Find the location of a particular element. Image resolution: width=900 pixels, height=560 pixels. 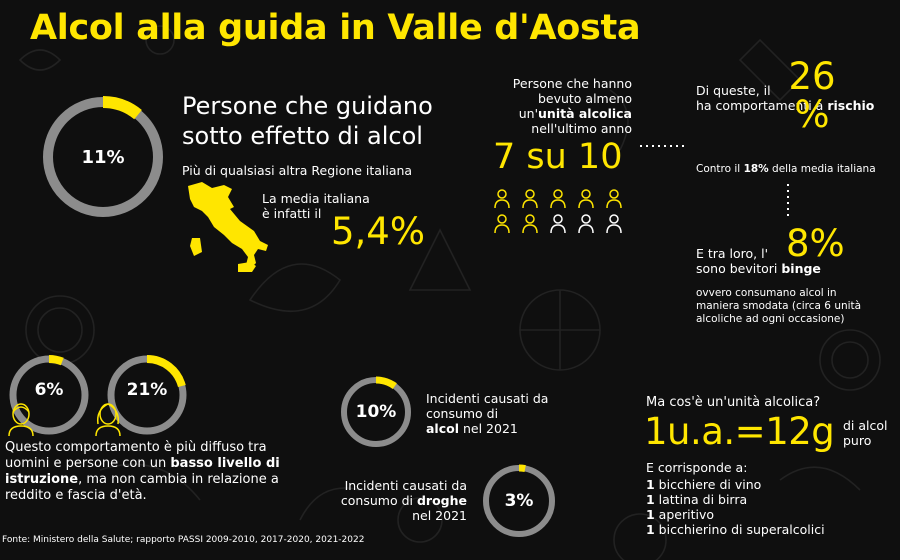

drivers-headline-line2: sotto effetto di alcol is located at coordinates (302, 136).